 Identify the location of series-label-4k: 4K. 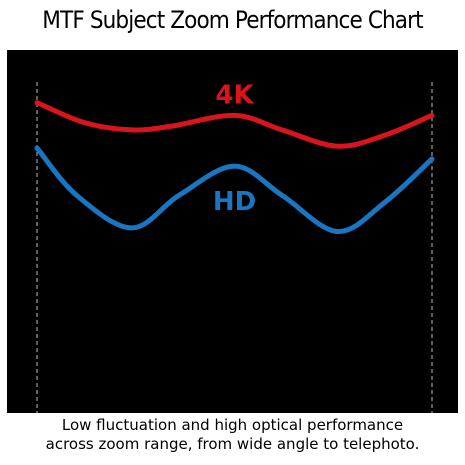
(234, 95).